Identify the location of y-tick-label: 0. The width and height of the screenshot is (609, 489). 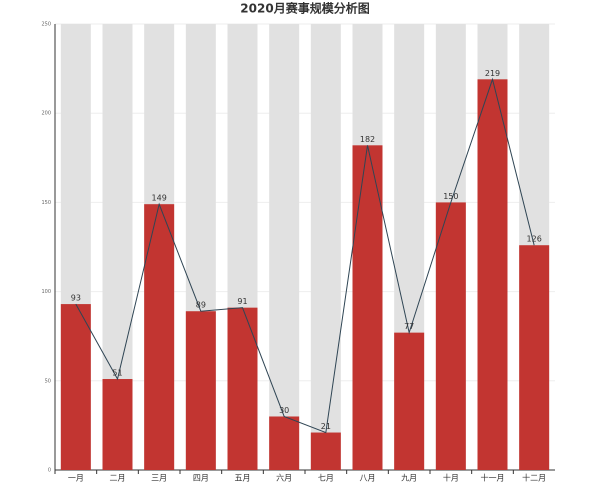
(49, 471).